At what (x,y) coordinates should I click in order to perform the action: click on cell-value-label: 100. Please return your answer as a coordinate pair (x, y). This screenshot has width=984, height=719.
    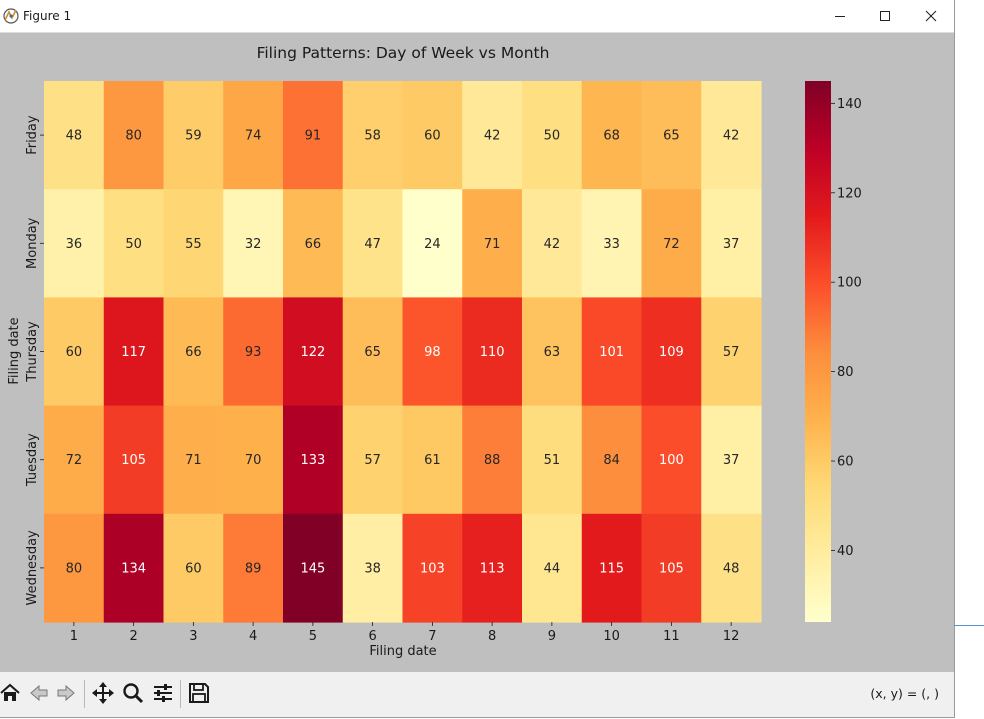
    Looking at the image, I should click on (671, 460).